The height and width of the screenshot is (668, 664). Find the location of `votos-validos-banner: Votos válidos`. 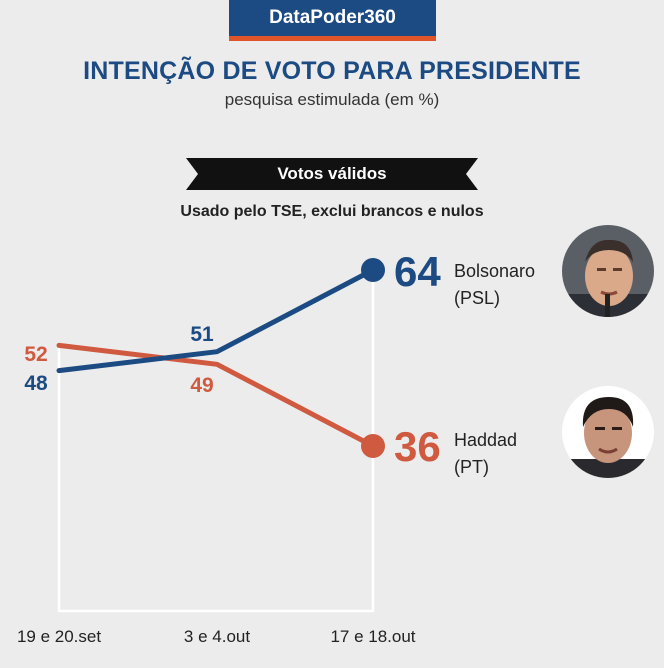

votos-validos-banner: Votos válidos is located at coordinates (332, 174).